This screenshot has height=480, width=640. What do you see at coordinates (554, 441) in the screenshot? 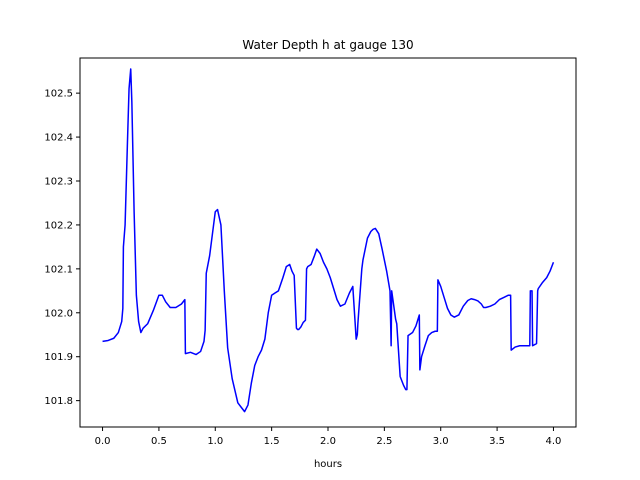
I see `x-tick-label: 4.0` at bounding box center [554, 441].